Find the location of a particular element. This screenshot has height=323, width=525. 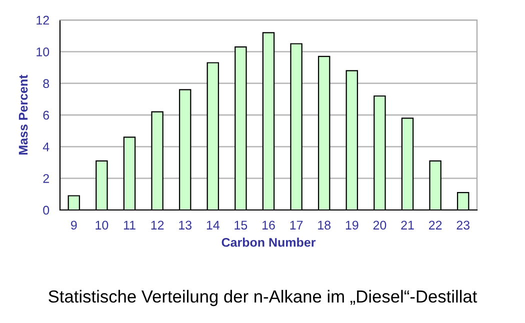

x-tick-label: 13 is located at coordinates (185, 225).